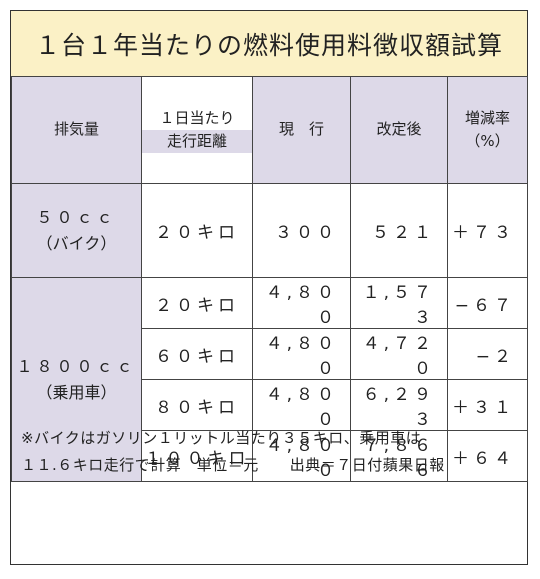 The height and width of the screenshot is (579, 540). What do you see at coordinates (76, 130) in the screenshot?
I see `header-exhaust: 排気量` at bounding box center [76, 130].